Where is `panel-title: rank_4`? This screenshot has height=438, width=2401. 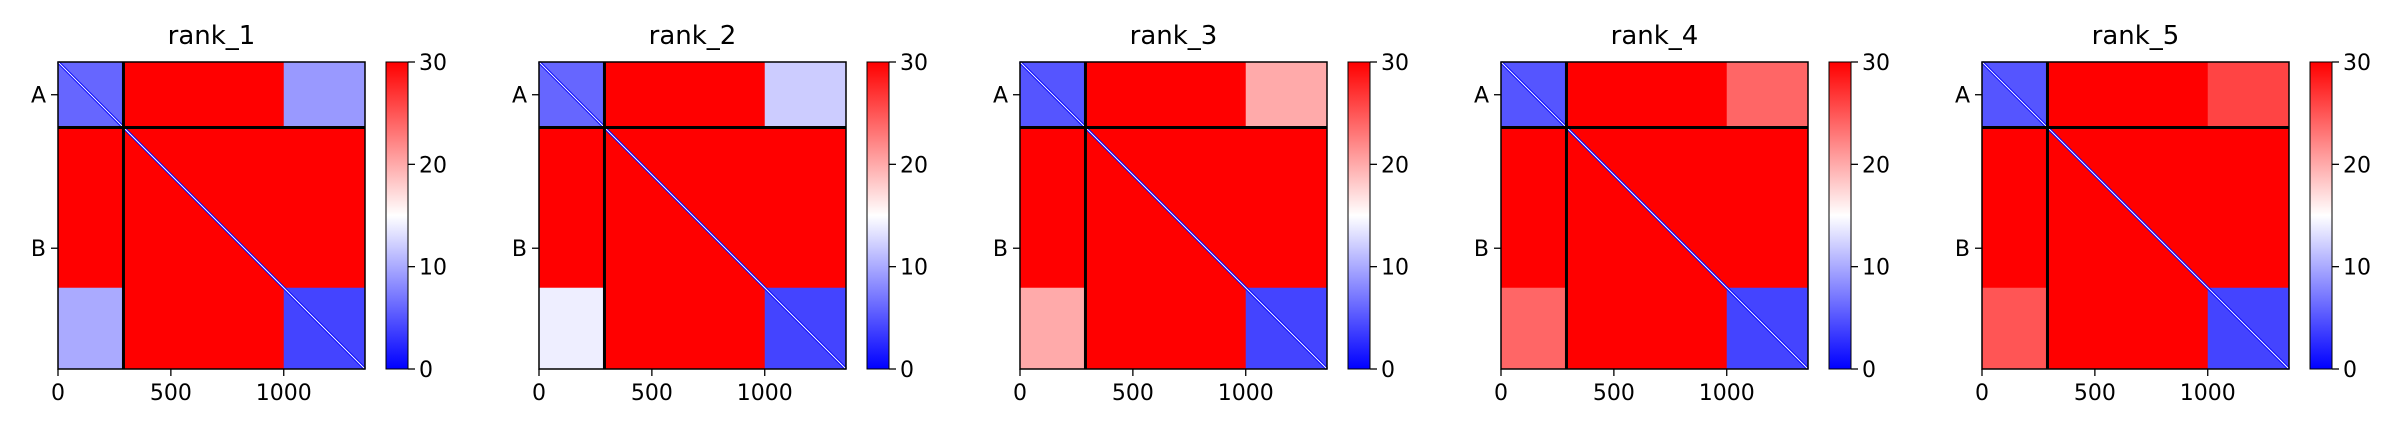
panel-title: rank_4 is located at coordinates (1655, 36).